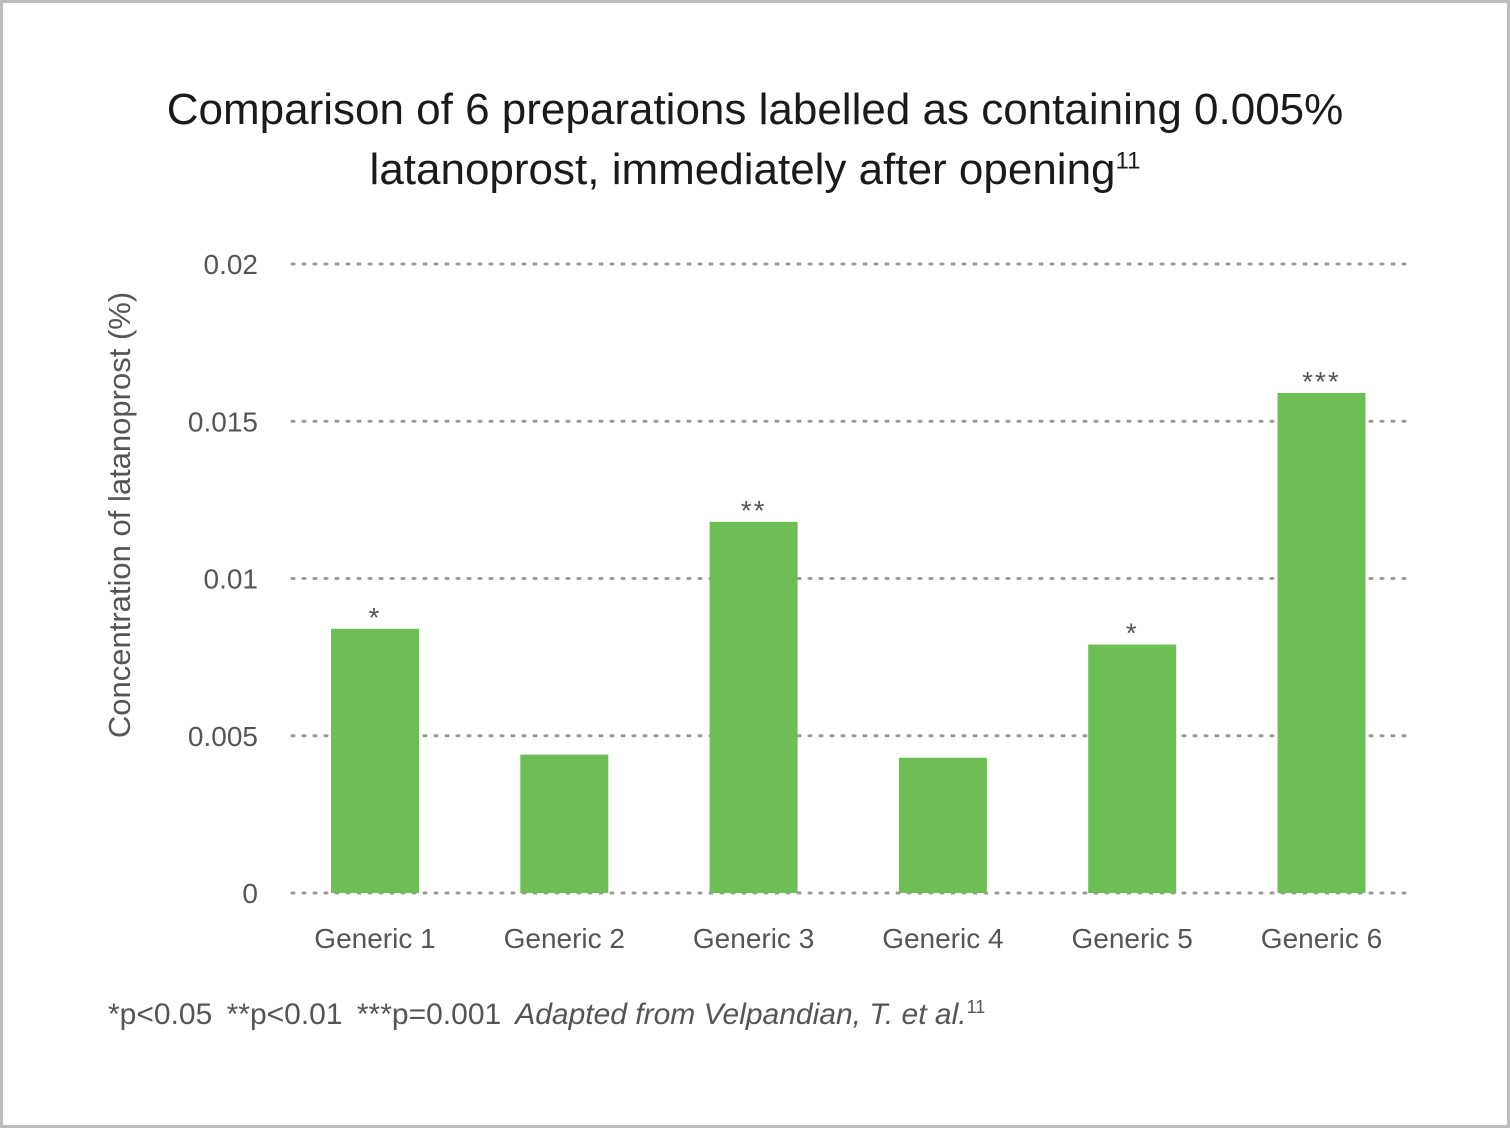  Describe the element at coordinates (1128, 161) in the screenshot. I see `chart-title-ref: 11` at that location.